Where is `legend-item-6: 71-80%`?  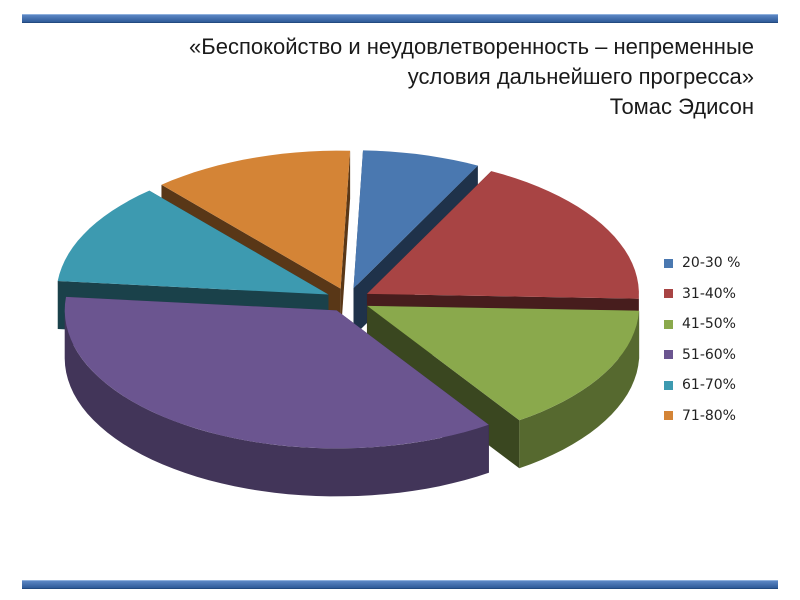
legend-item-6: 71-80% is located at coordinates (702, 416).